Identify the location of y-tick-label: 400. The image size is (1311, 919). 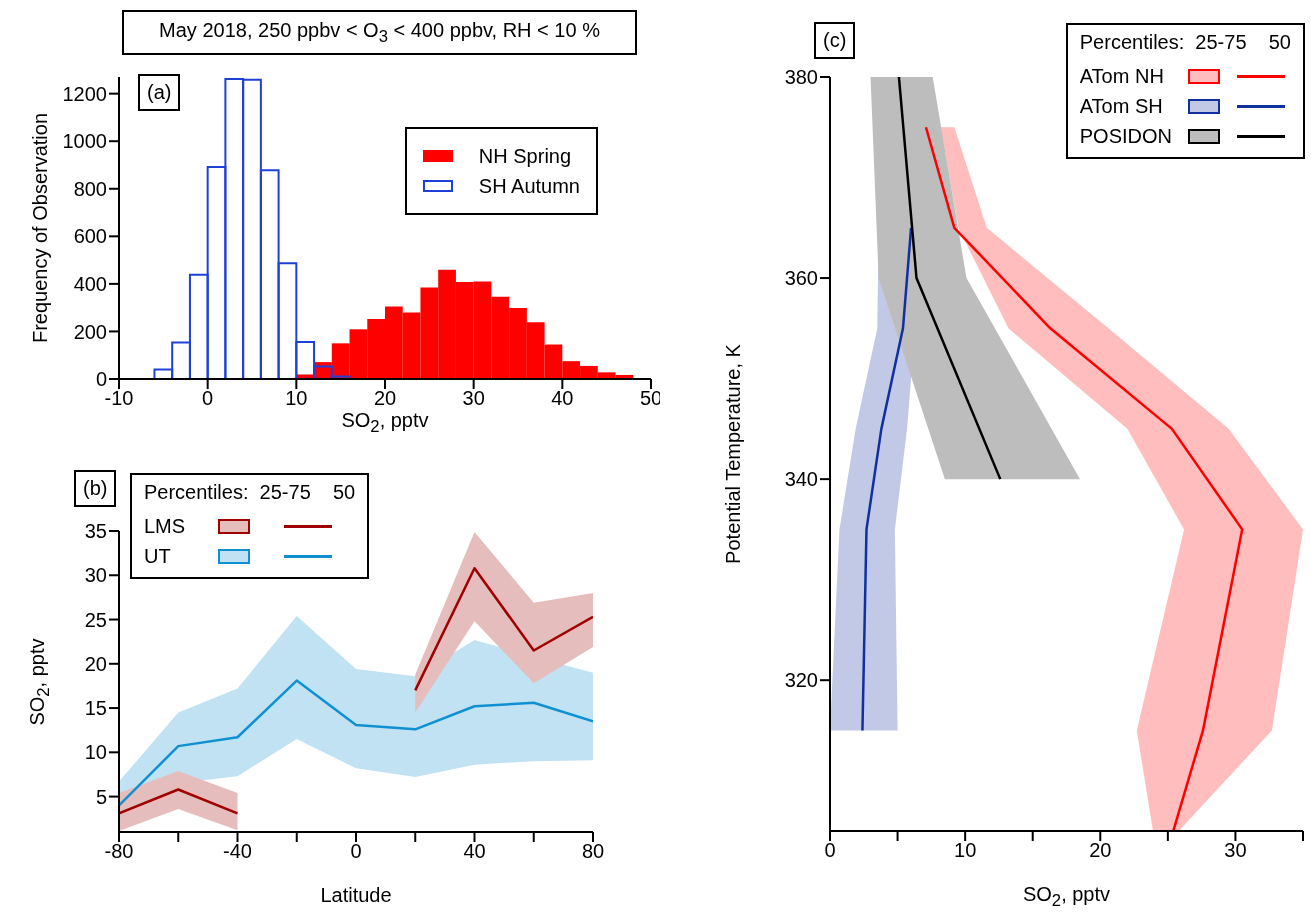
(90, 283).